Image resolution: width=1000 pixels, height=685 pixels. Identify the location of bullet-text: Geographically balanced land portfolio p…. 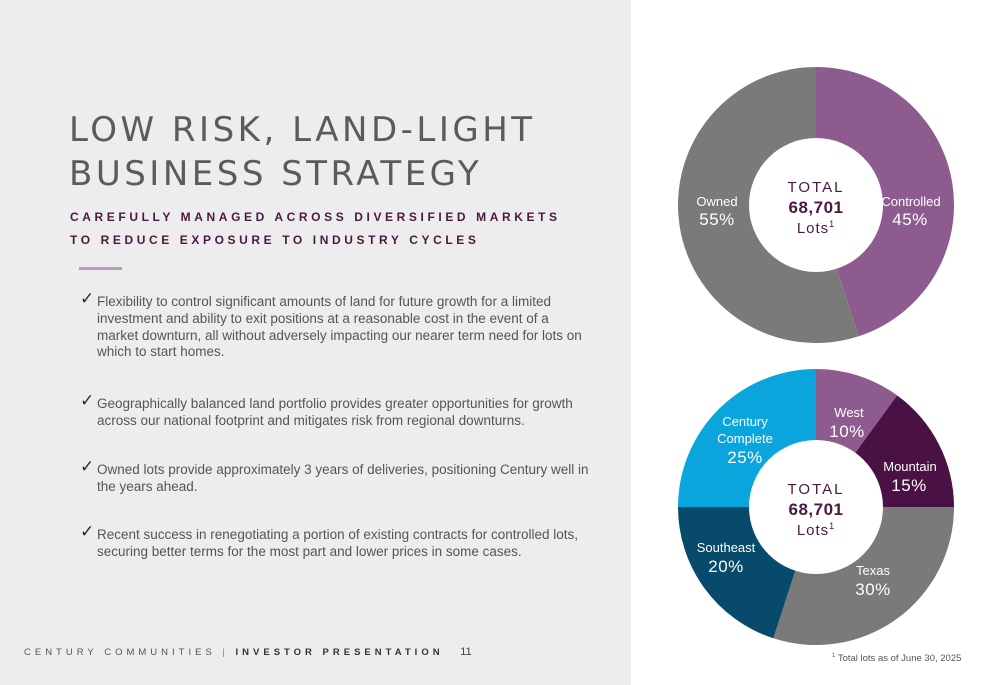
(335, 412).